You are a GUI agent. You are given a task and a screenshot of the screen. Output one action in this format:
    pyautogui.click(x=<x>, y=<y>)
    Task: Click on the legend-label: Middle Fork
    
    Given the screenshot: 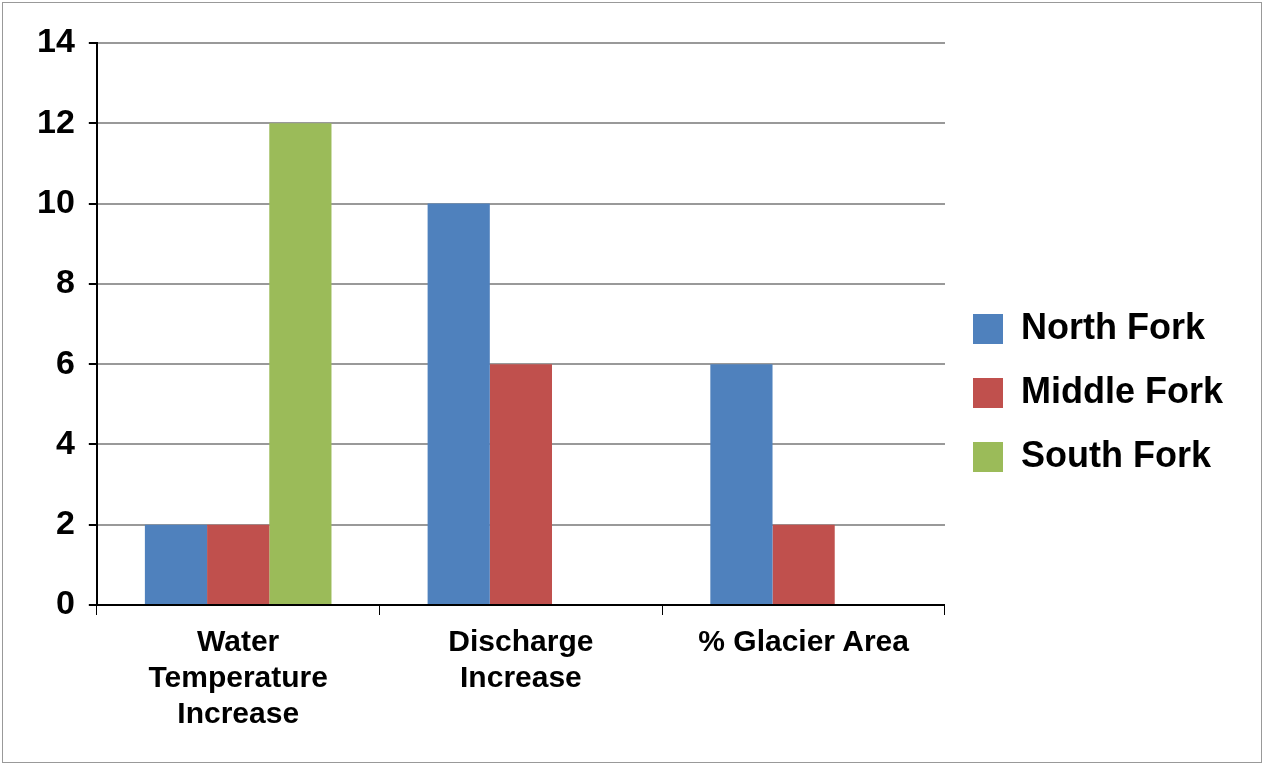 What is the action you would take?
    pyautogui.click(x=1122, y=390)
    